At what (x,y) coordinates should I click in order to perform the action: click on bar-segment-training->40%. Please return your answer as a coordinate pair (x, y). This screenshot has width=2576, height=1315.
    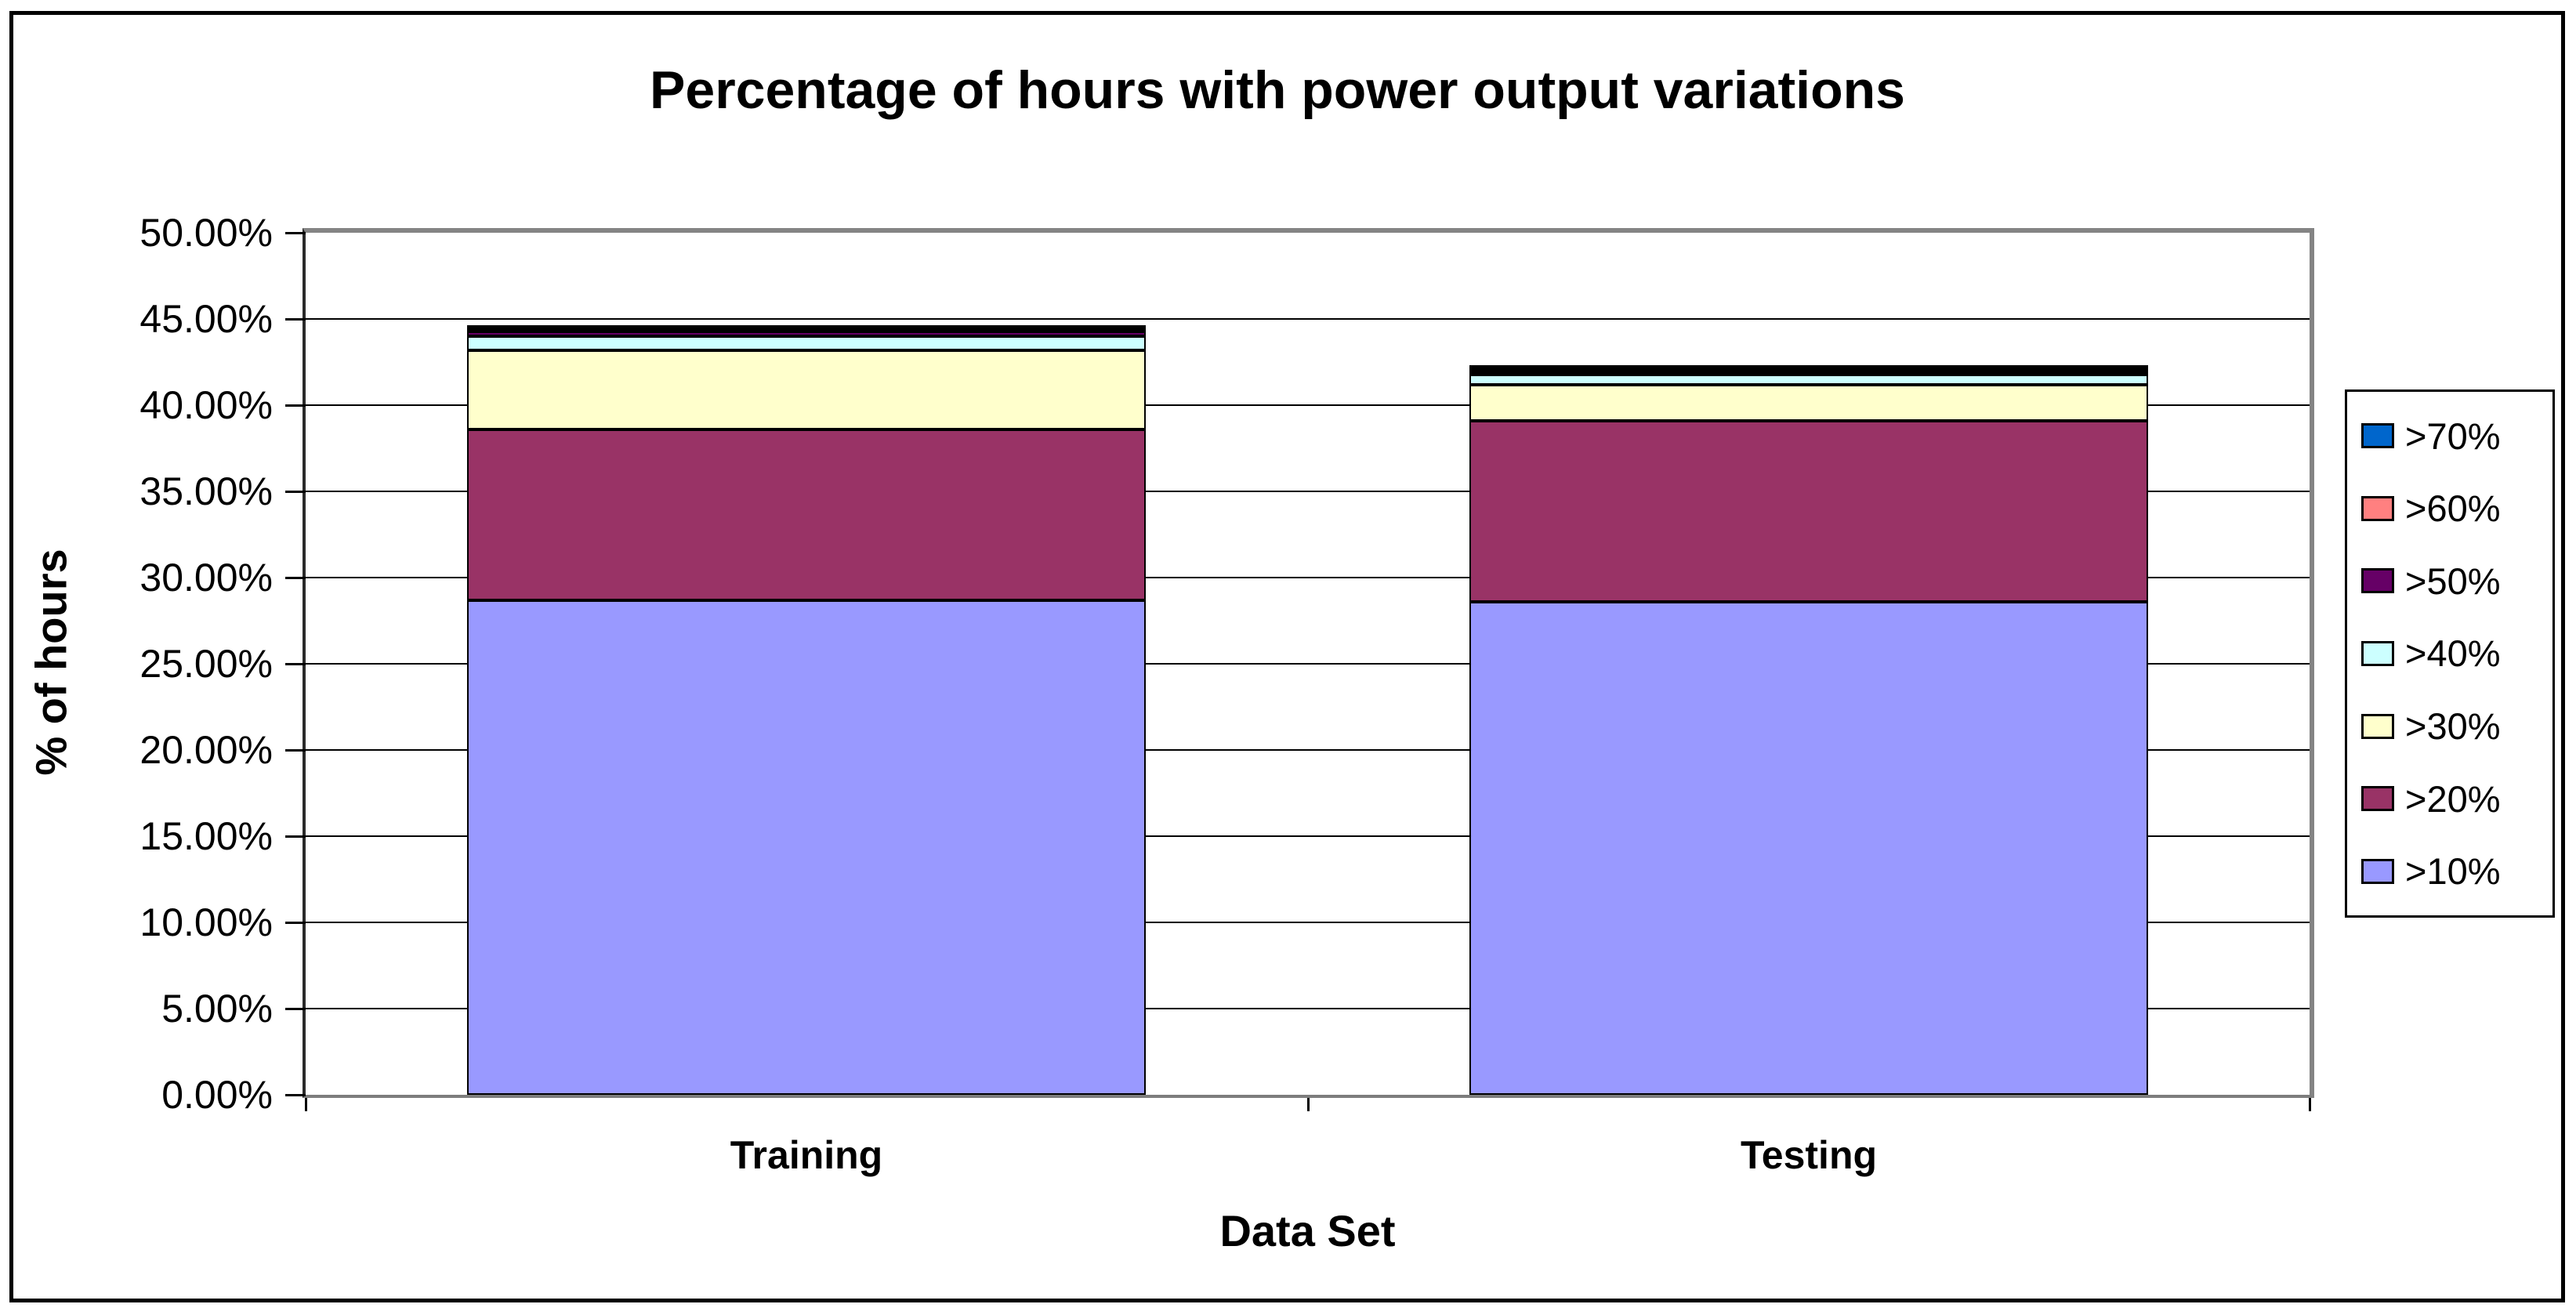
    Looking at the image, I should click on (806, 343).